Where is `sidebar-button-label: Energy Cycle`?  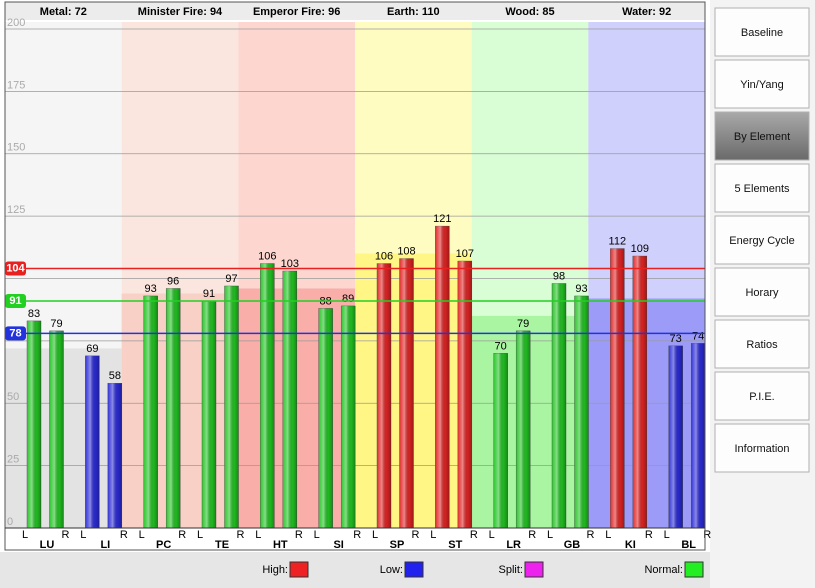
sidebar-button-label: Energy Cycle is located at coordinates (761, 241).